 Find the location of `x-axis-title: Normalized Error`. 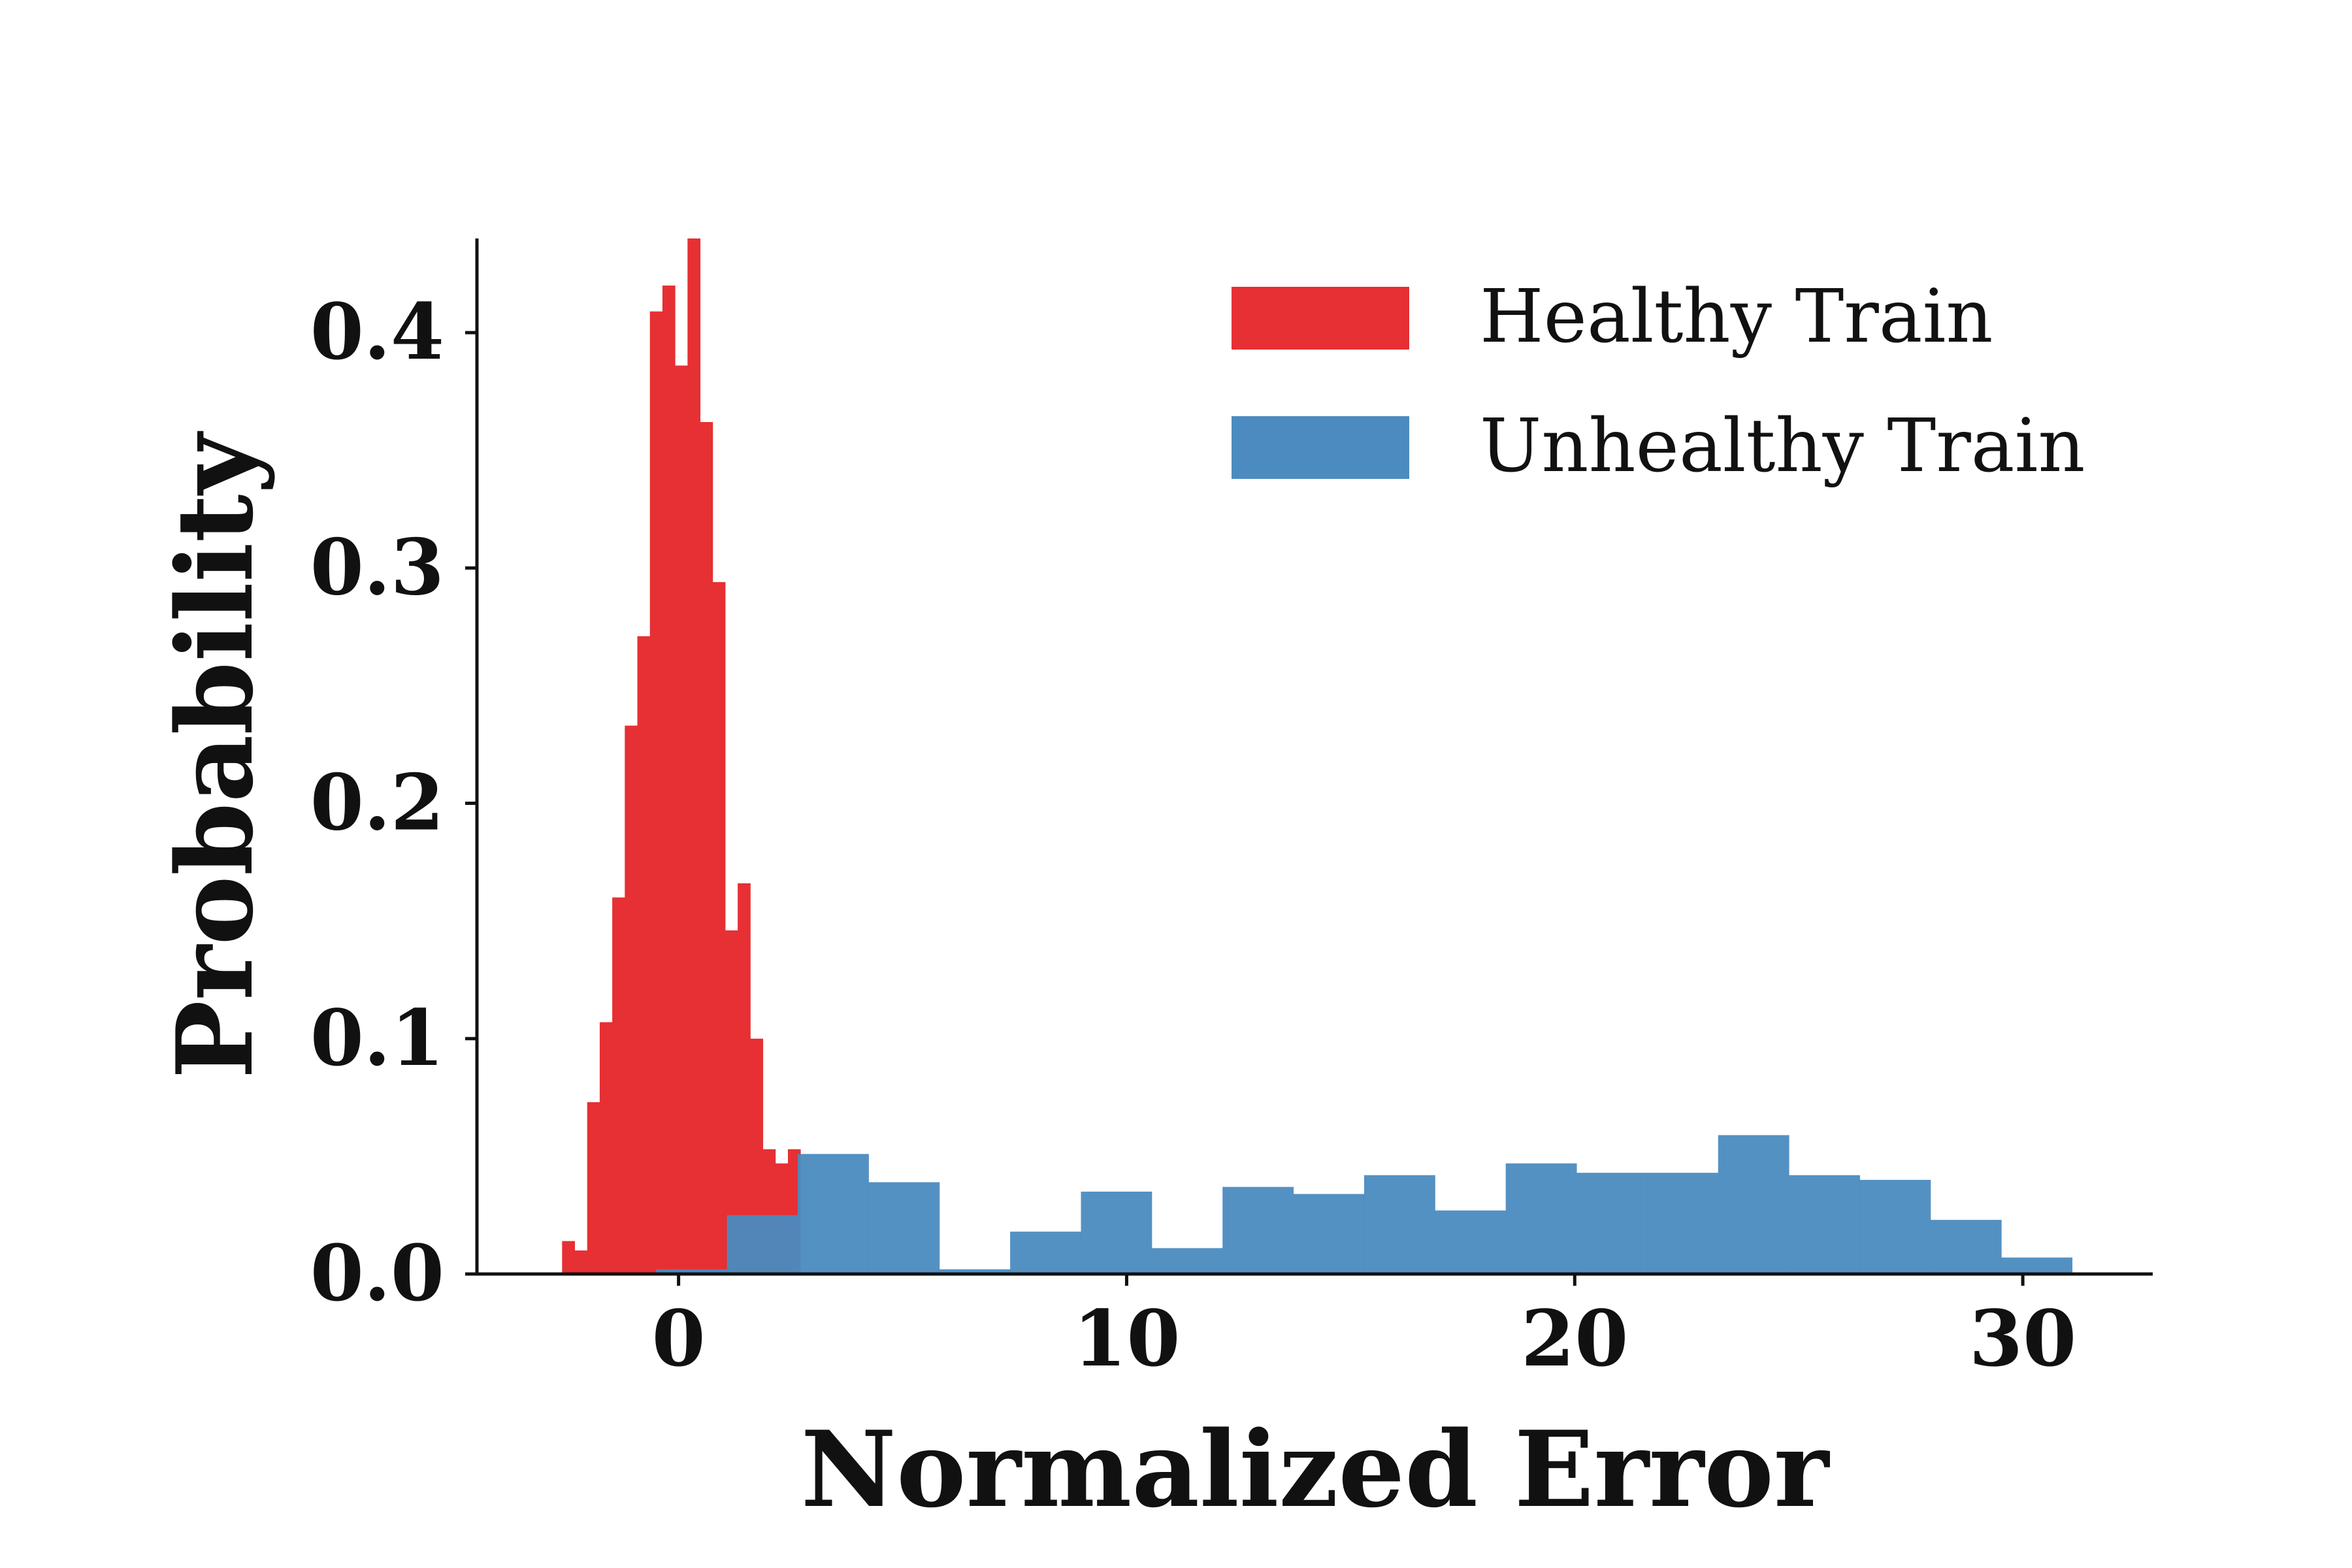

x-axis-title: Normalized Error is located at coordinates (1315, 1469).